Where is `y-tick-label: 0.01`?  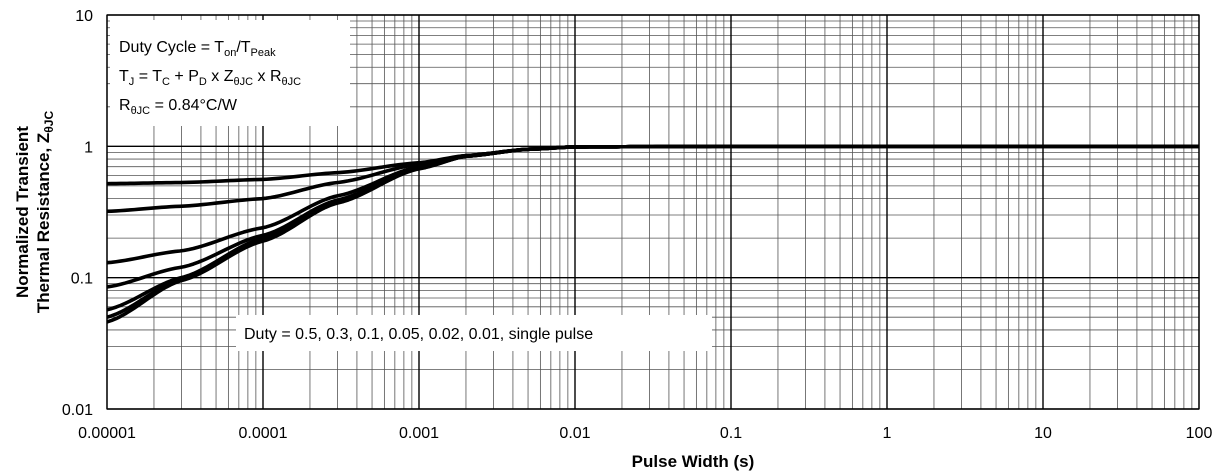
y-tick-label: 0.01 is located at coordinates (77, 410).